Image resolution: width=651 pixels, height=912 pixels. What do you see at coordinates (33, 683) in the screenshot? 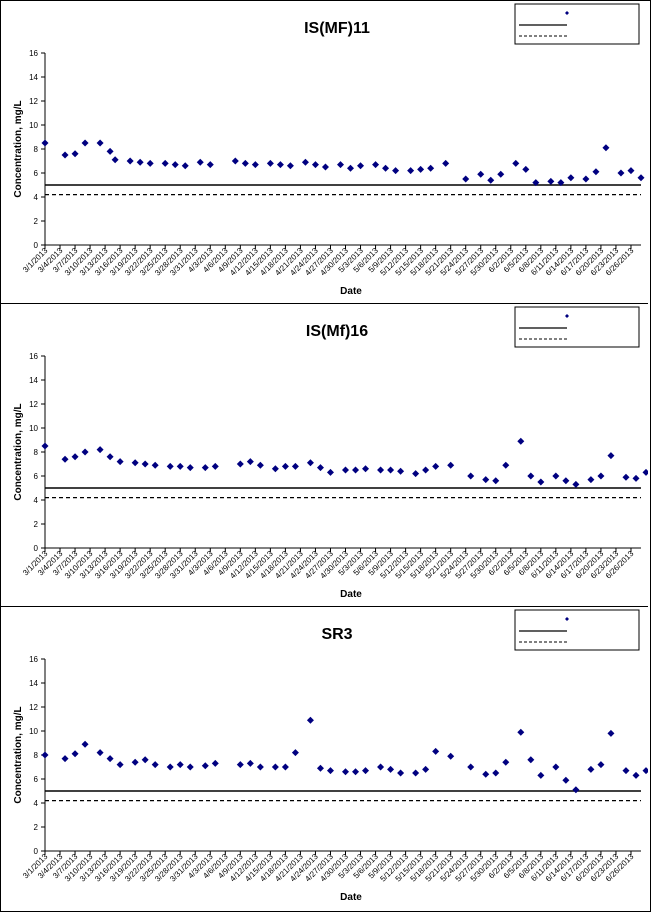
I see `y-tick-label: 14` at bounding box center [33, 683].